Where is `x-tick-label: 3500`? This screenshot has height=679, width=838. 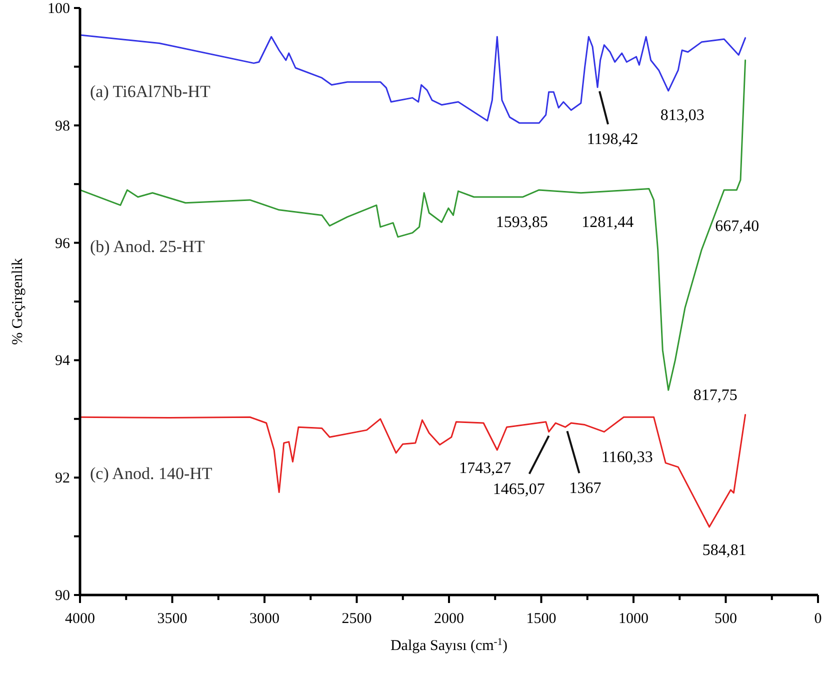 x-tick-label: 3500 is located at coordinates (172, 619).